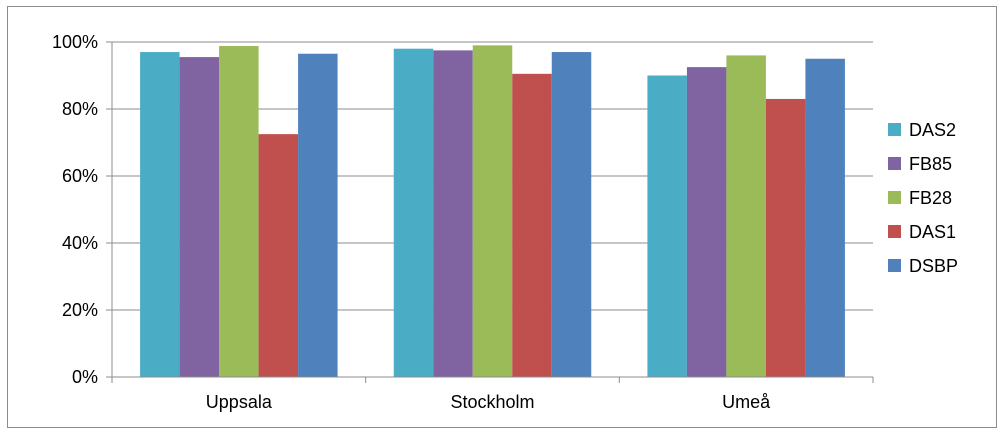  I want to click on legend-swatch-fb28, so click(894, 197).